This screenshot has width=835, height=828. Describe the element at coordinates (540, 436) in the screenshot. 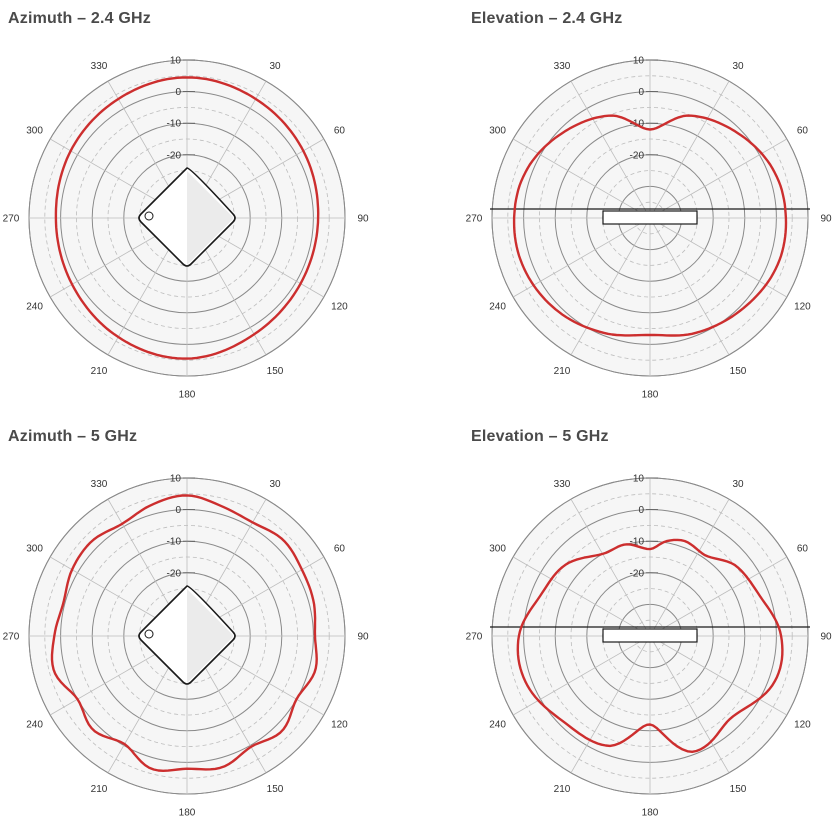

I see `chart-title: Elevation – 5 GHz` at that location.